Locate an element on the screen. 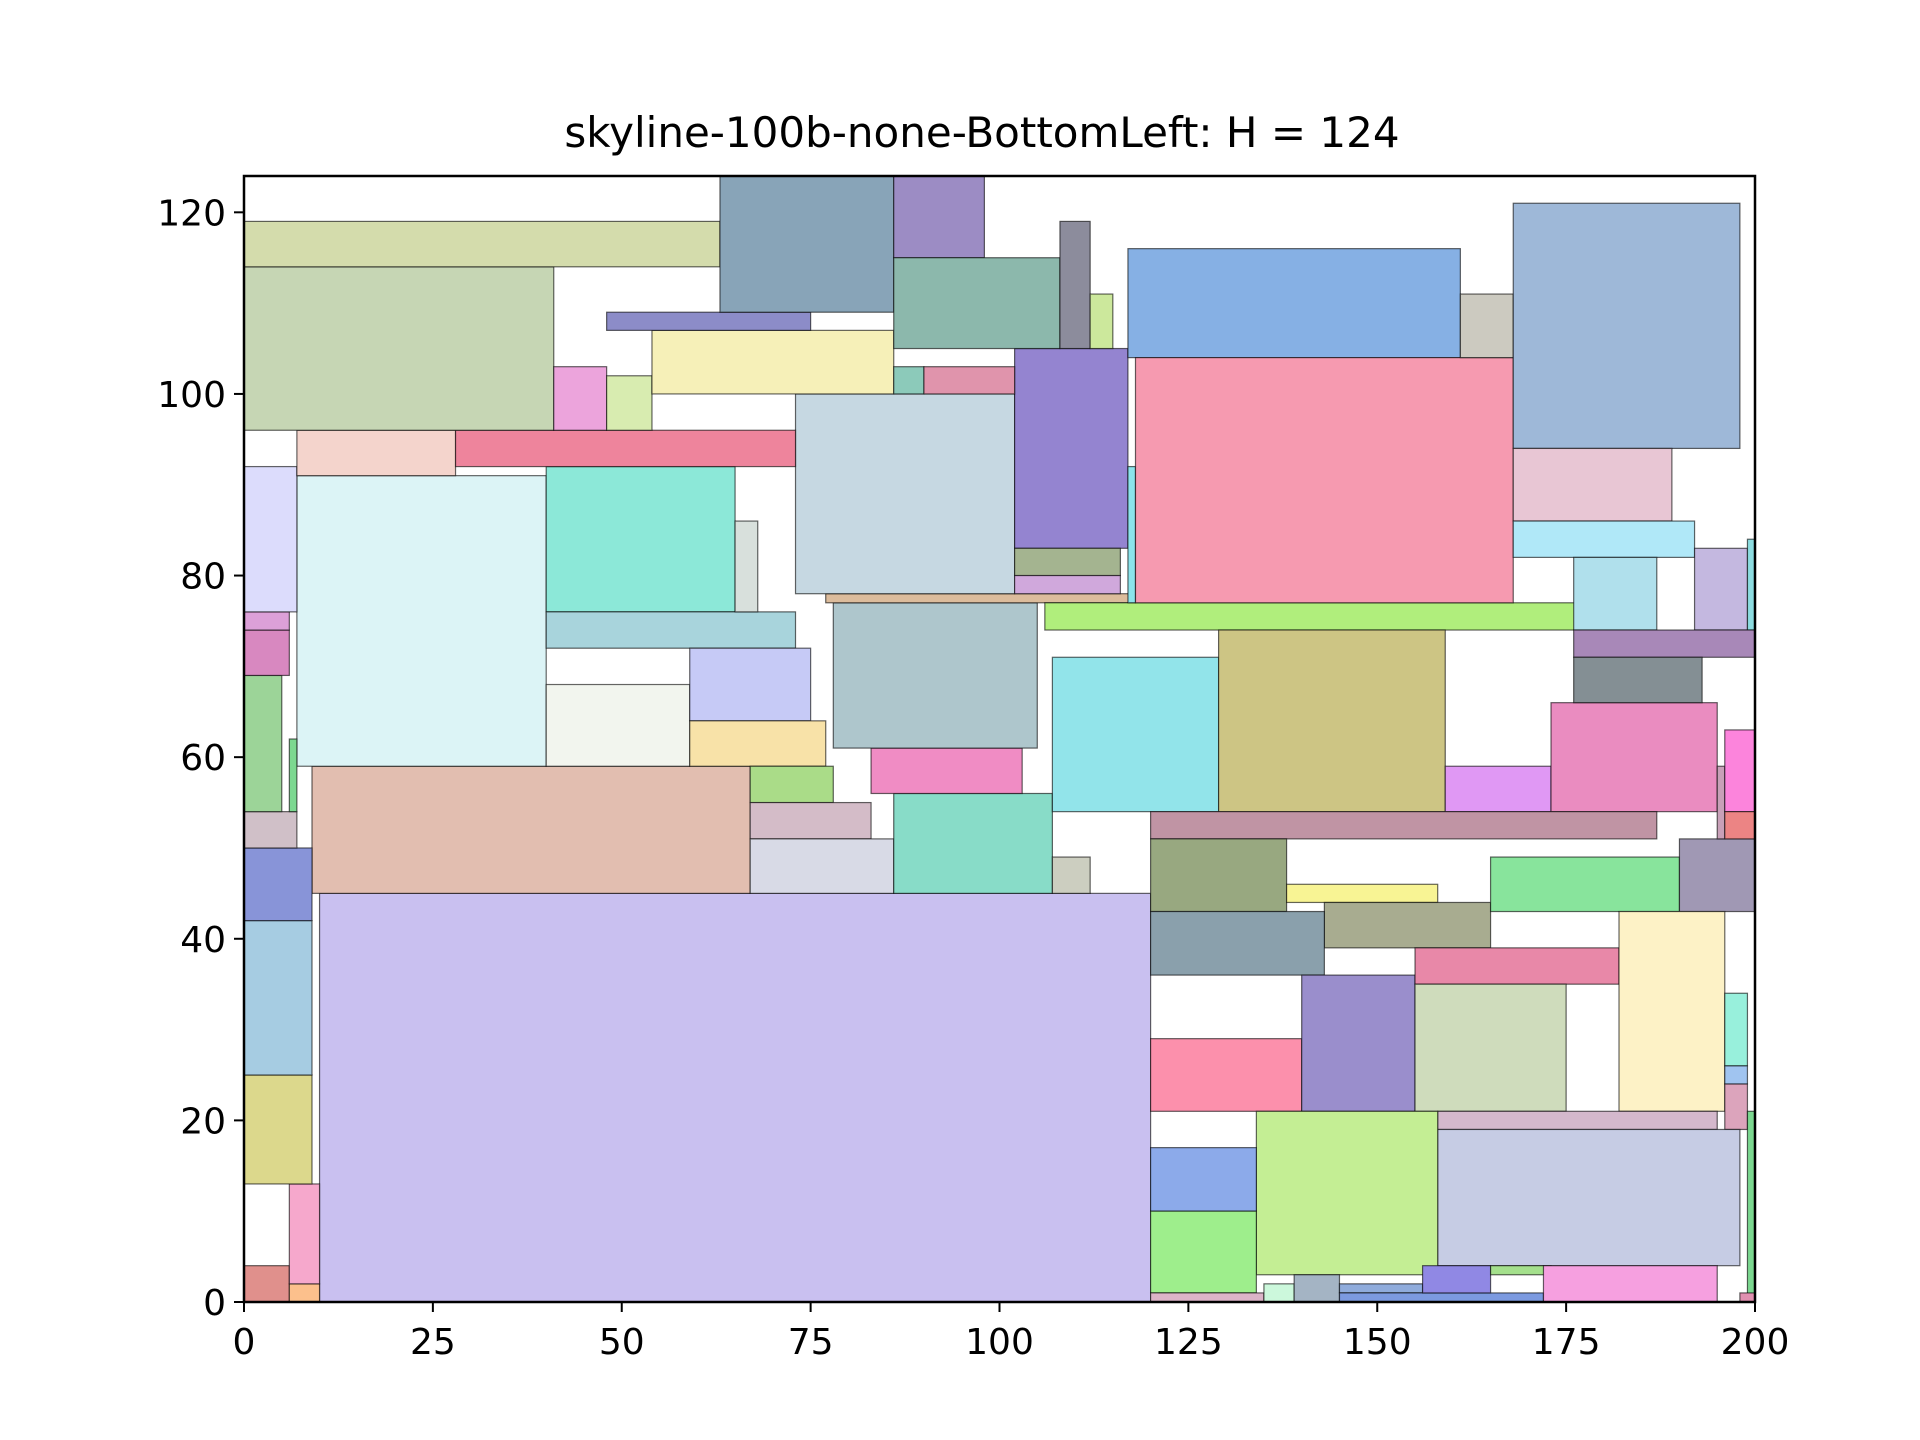  x-tick-label-0: 0 is located at coordinates (244, 1342).